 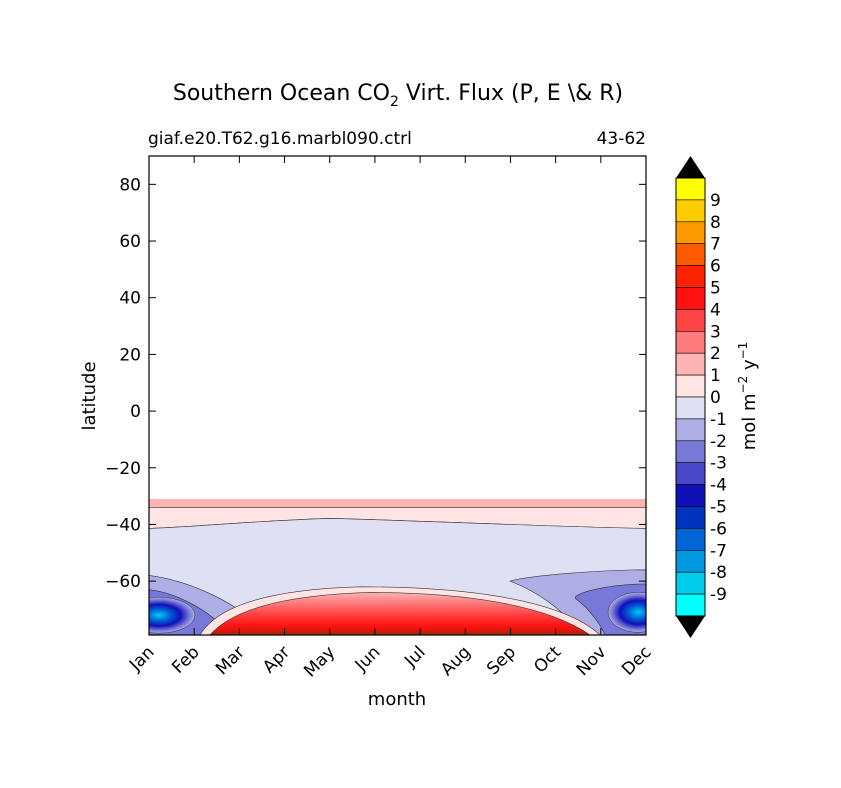 I want to click on colorbar-extend-bottom, so click(x=690, y=627).